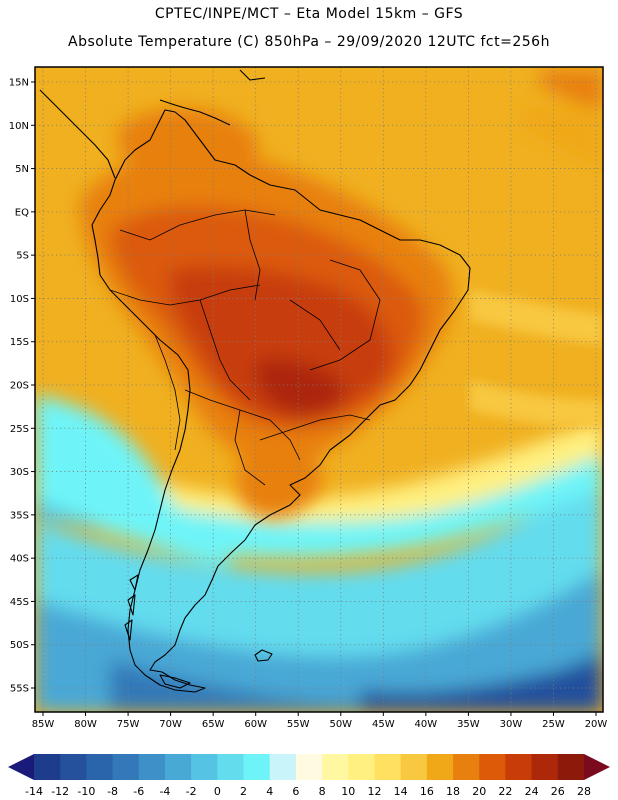 Image resolution: width=618 pixels, height=800 pixels. I want to click on colorbar-over-arrow, so click(597, 767).